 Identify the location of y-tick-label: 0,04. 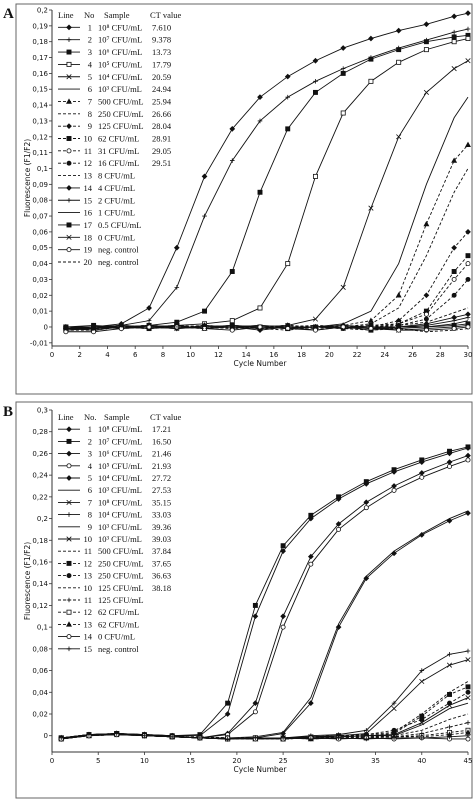
(40, 693).